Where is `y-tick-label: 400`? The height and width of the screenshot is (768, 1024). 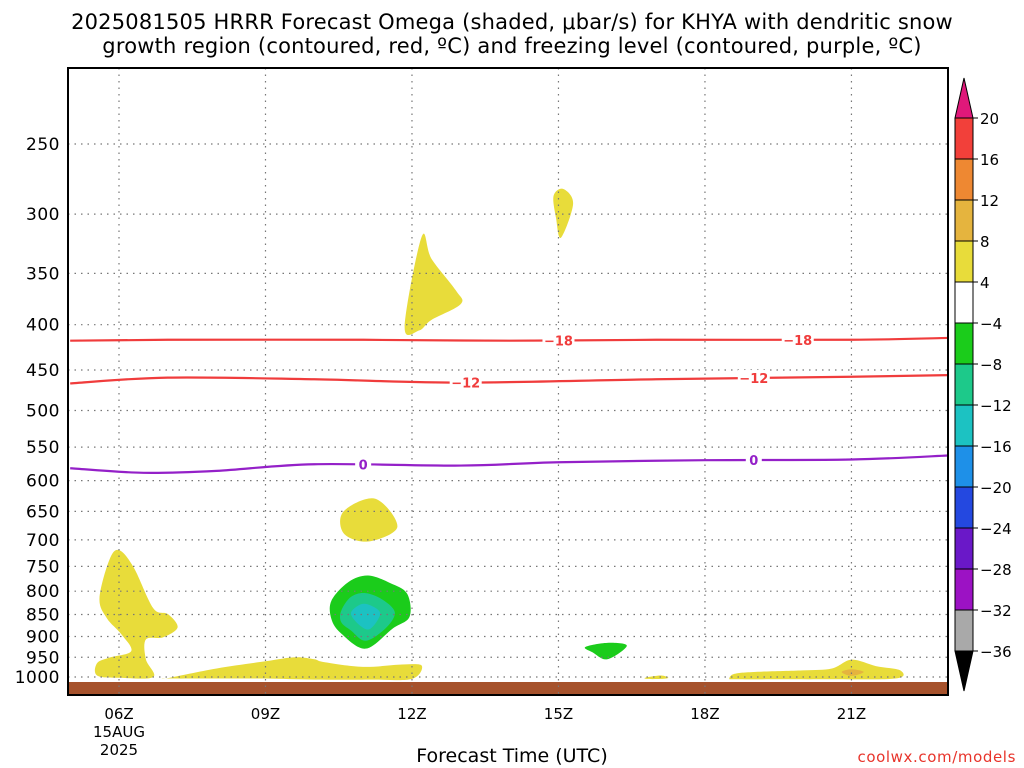
y-tick-label: 400 is located at coordinates (43, 326).